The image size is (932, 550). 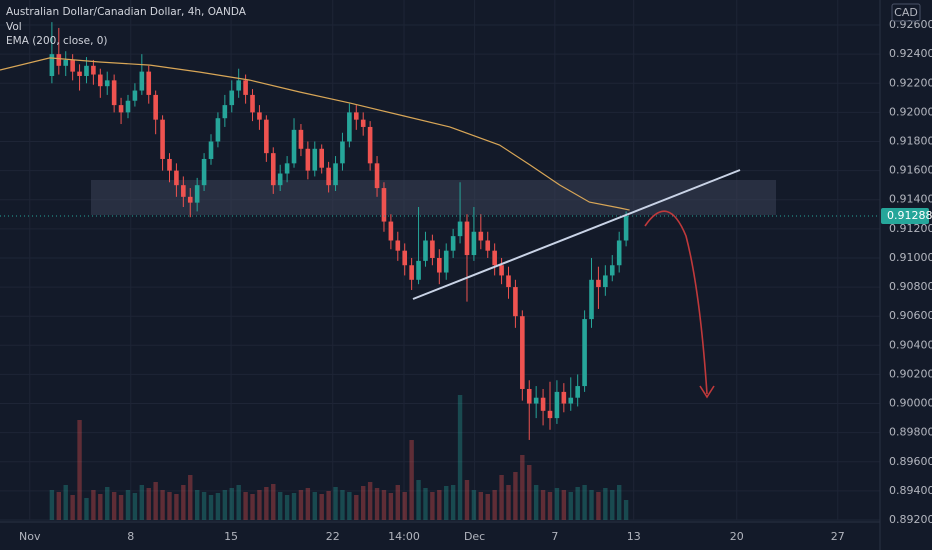 I want to click on volume-pane, so click(x=339, y=457).